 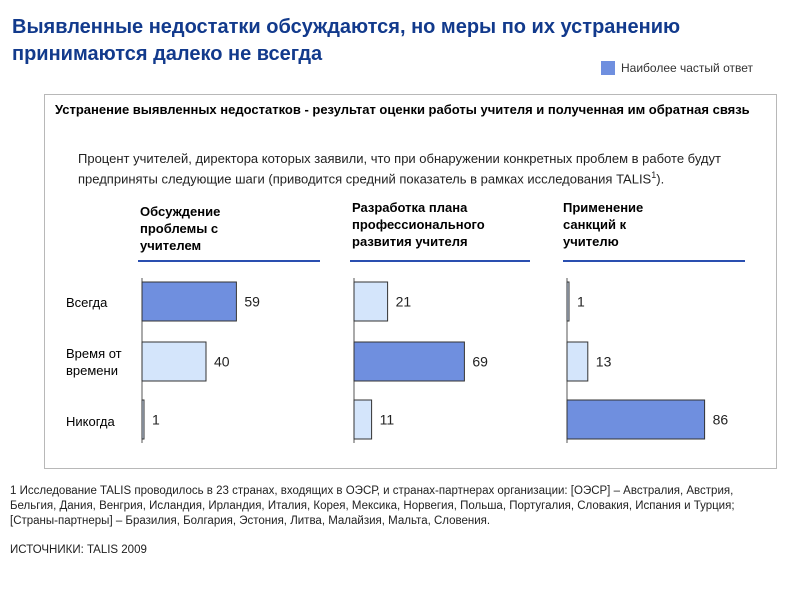 What do you see at coordinates (595, 224) in the screenshot?
I see `col-header-line: санкций к` at bounding box center [595, 224].